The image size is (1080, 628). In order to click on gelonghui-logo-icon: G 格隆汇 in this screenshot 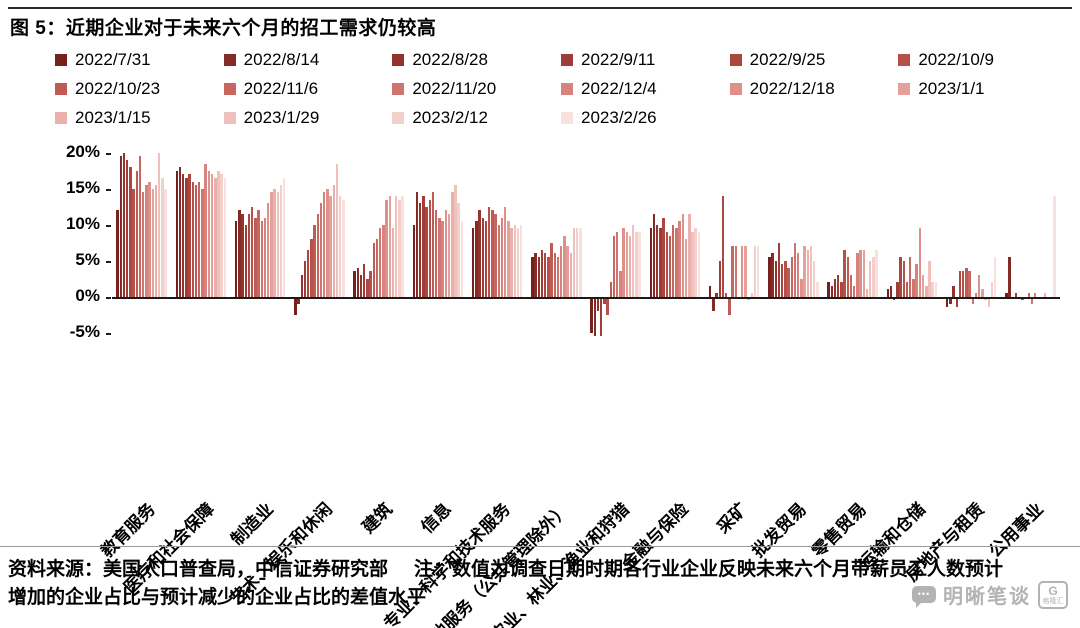, I will do `click(1053, 594)`.